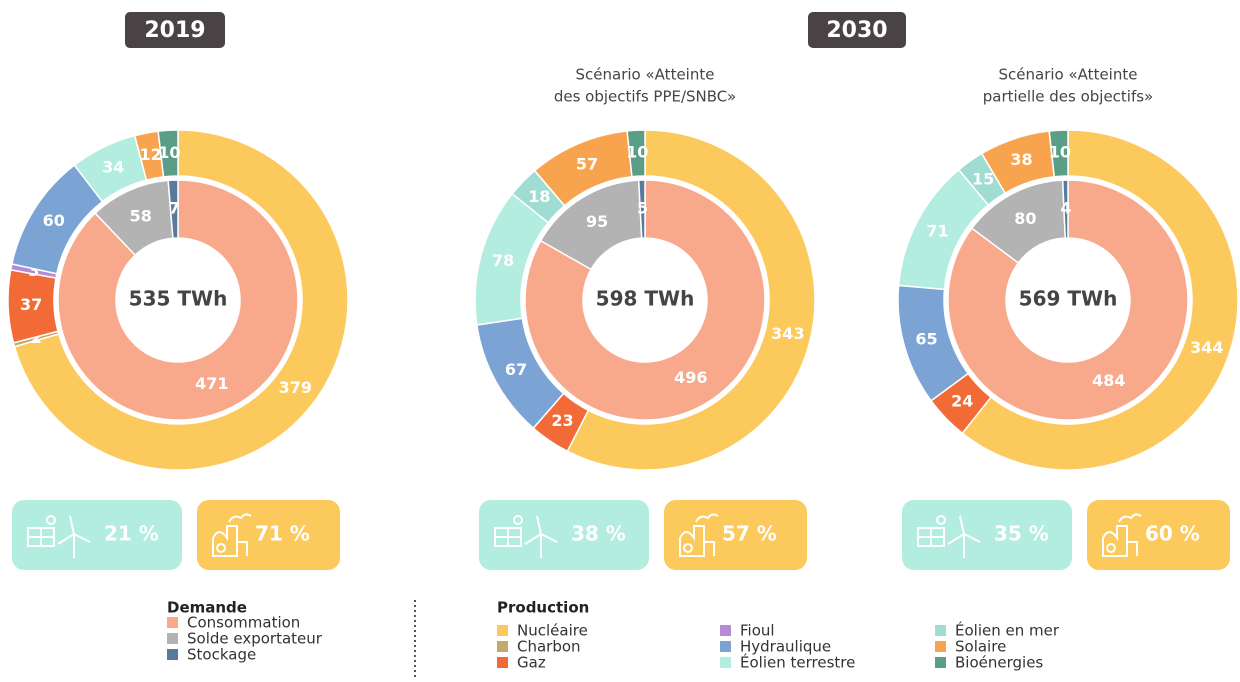 Image resolution: width=1240 pixels, height=682 pixels. Describe the element at coordinates (787, 333) in the screenshot. I see `value-label: 343` at that location.